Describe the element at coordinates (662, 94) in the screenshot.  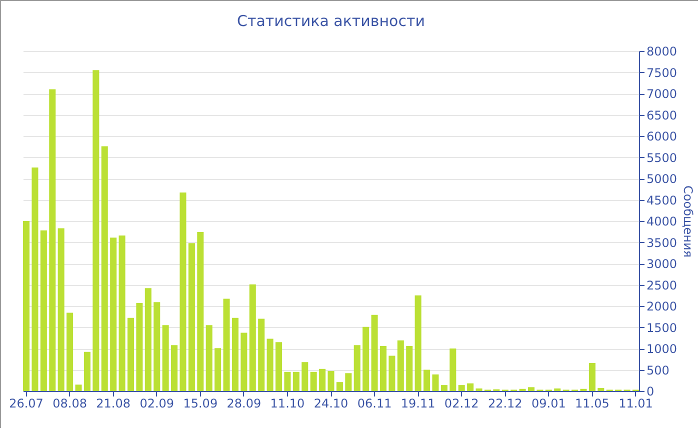
I see `y-tick-label: 7000` at that location.